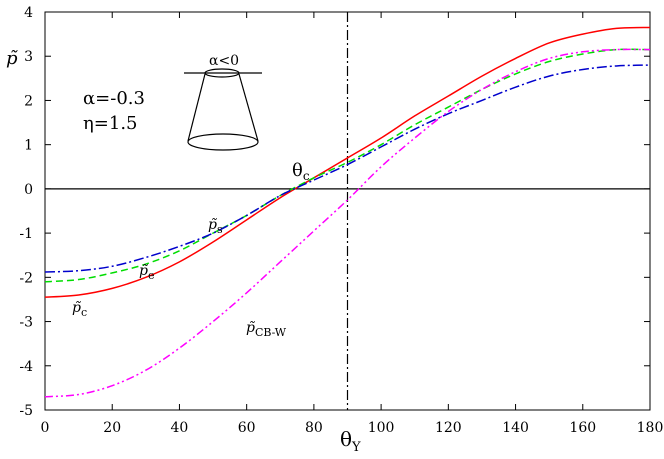 The height and width of the screenshot is (459, 664). Describe the element at coordinates (114, 98) in the screenshot. I see `alpha-annotation: α=-0.3` at that location.